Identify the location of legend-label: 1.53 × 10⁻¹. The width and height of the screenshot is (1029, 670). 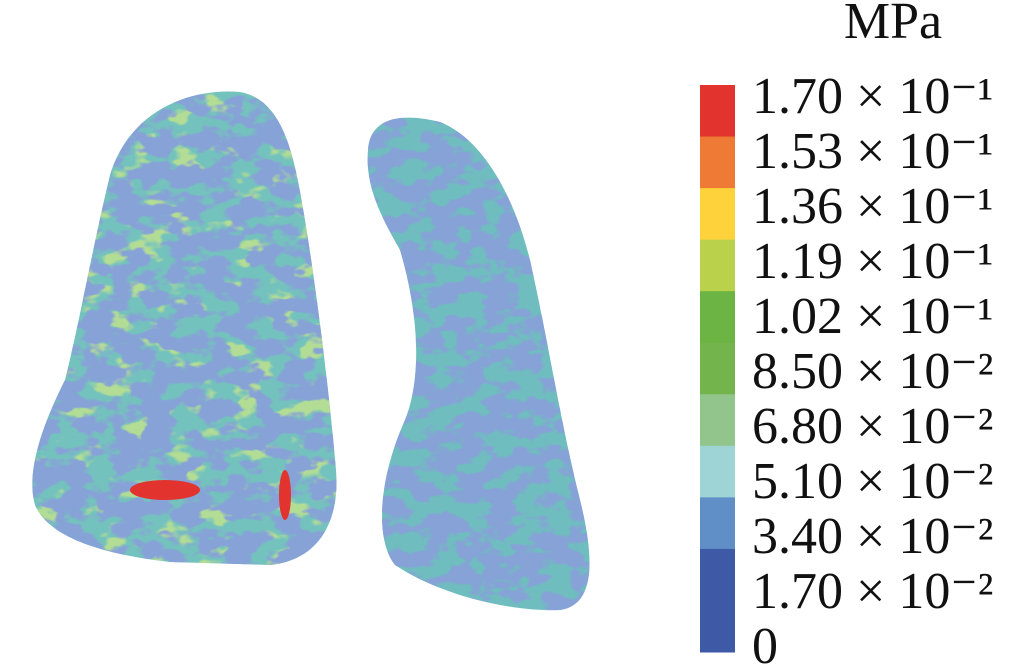
(872, 151).